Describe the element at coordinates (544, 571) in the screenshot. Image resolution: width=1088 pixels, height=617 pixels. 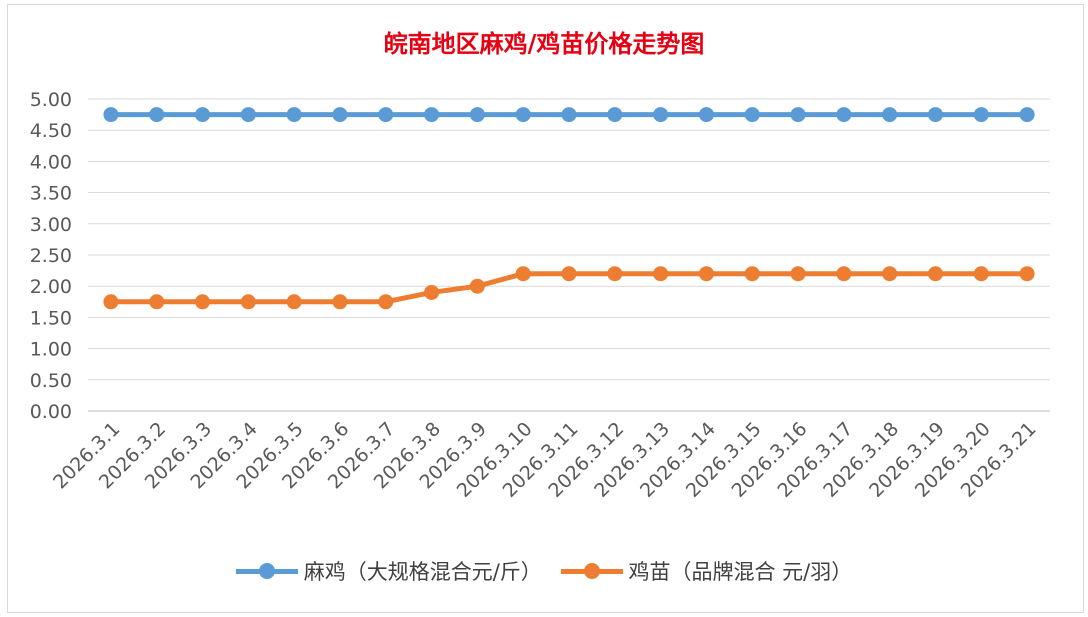
I see `legend: 麻鸡（大规格混合元/斤） 鸡苗（品牌混合 元/羽）` at that location.